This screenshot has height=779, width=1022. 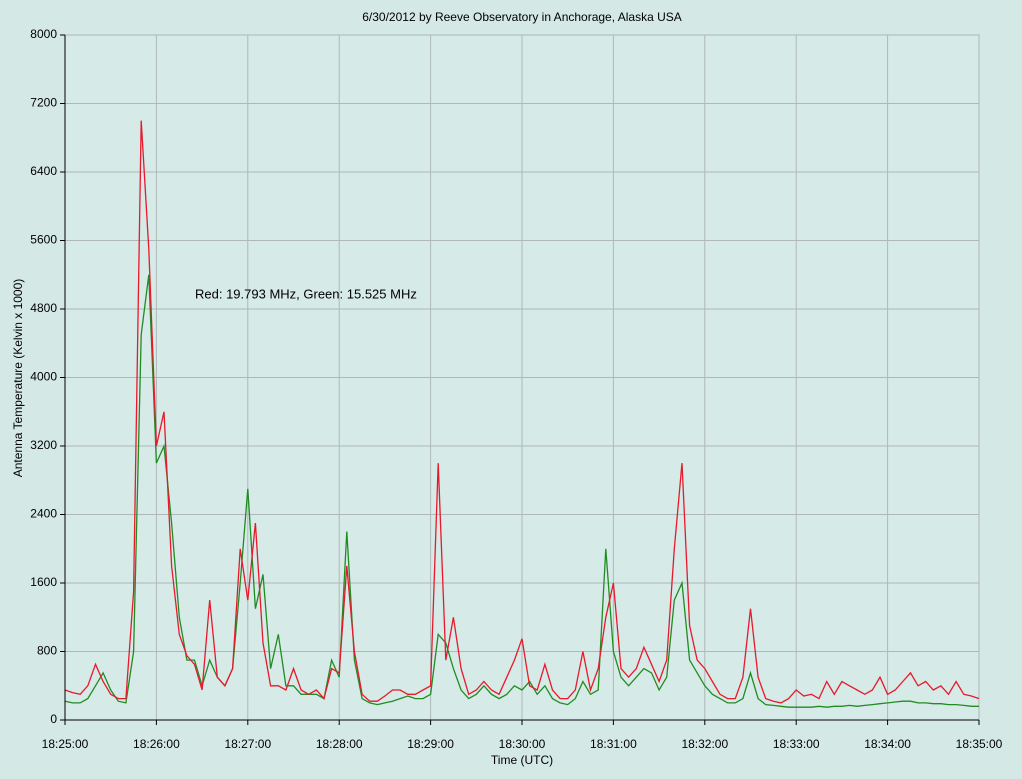 I want to click on x-tick-label: 18:32:00, so click(x=704, y=744).